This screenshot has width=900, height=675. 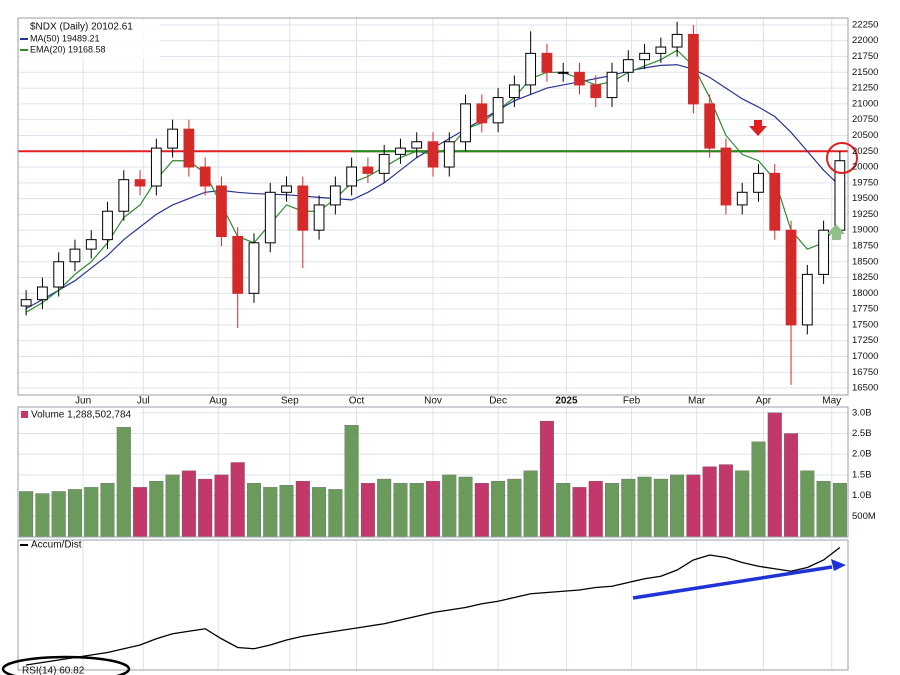 I want to click on y-tick-label: 17000, so click(x=865, y=356).